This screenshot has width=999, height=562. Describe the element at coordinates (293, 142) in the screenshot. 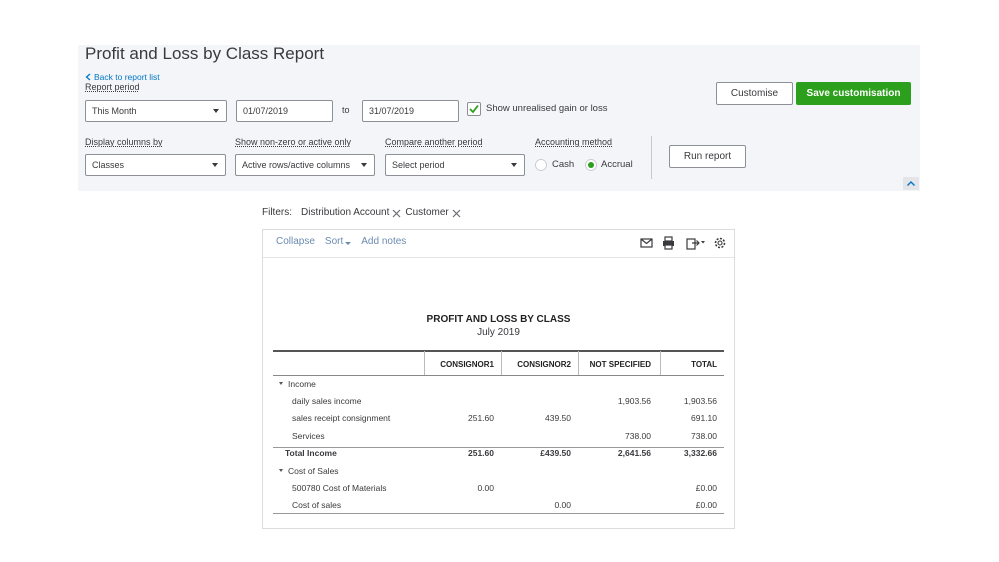

I see `show-nonzero-label: Show non-zero or active only` at that location.